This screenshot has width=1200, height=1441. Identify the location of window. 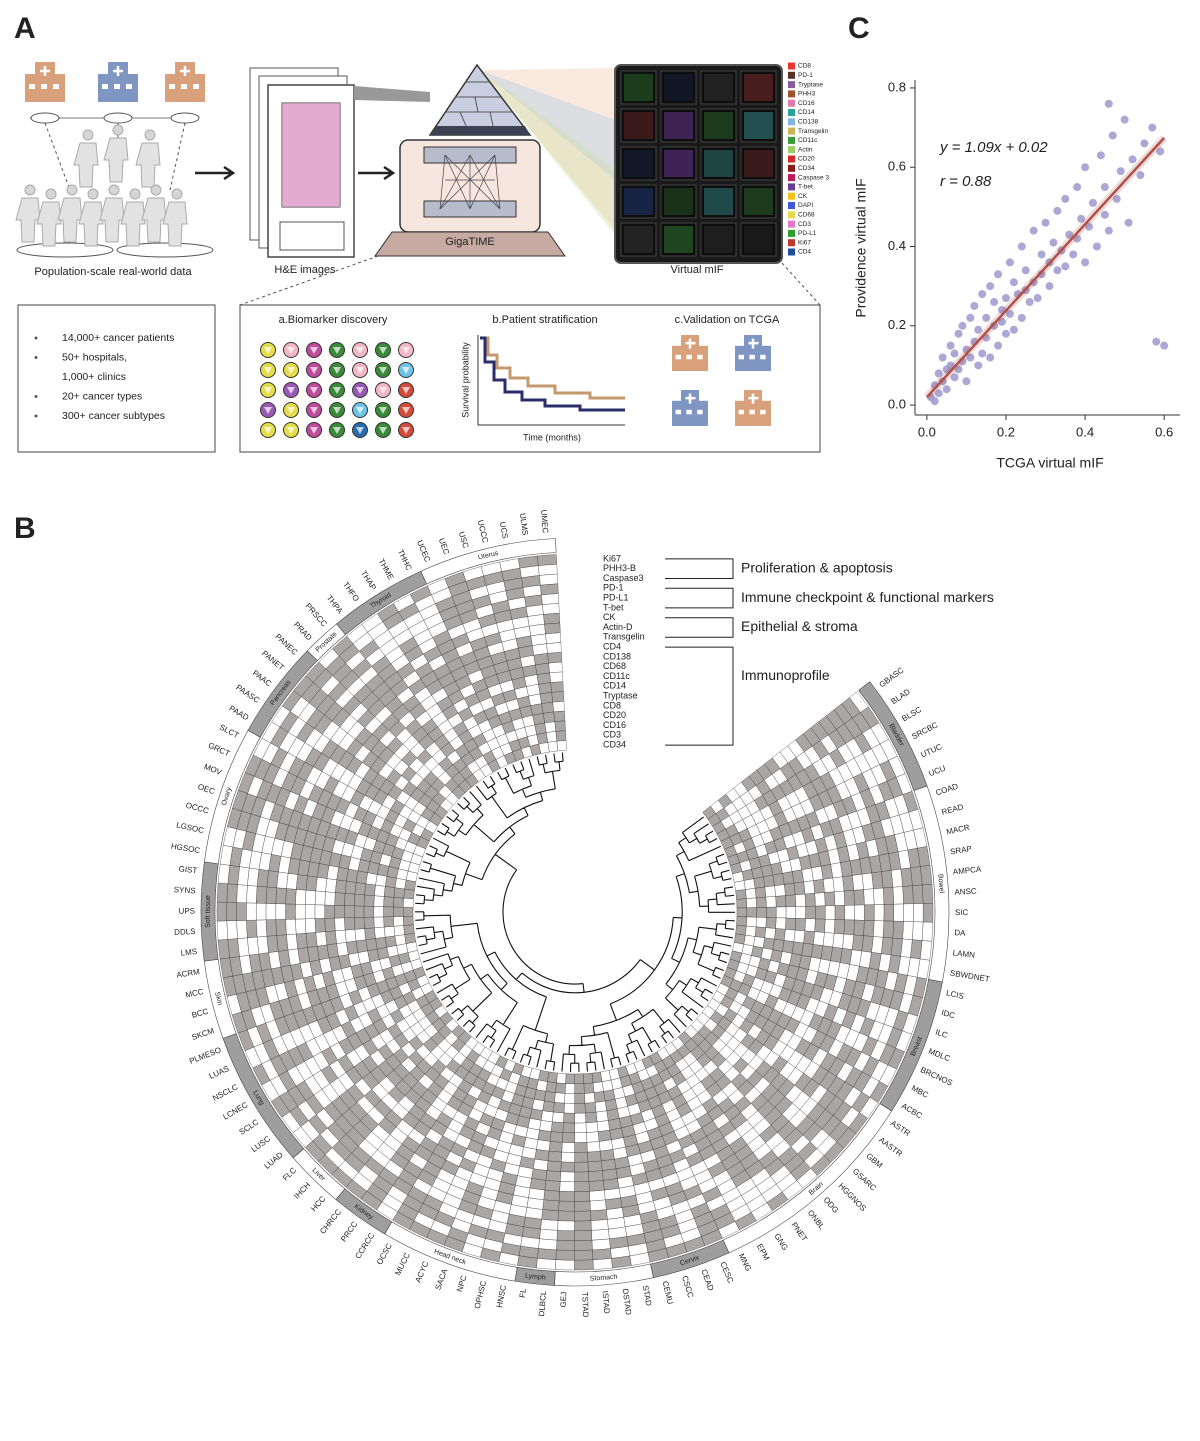
(44, 86).